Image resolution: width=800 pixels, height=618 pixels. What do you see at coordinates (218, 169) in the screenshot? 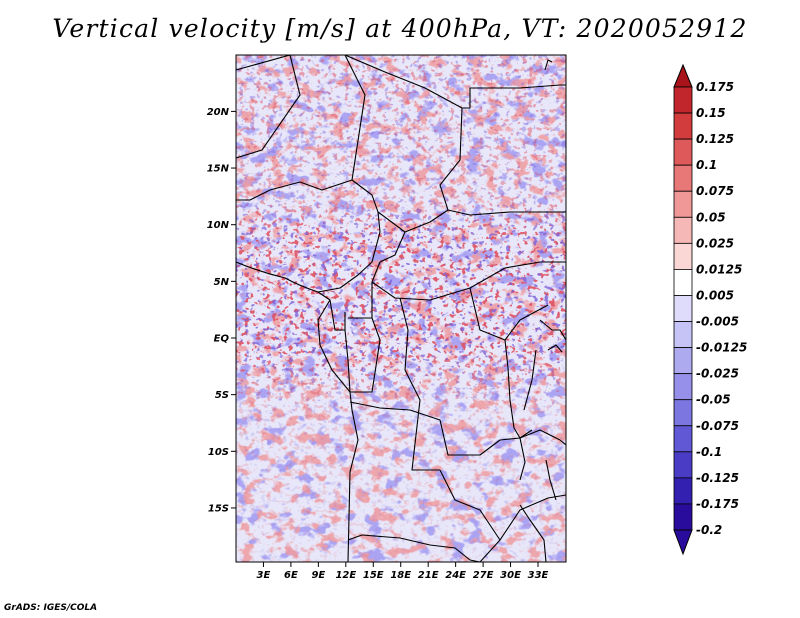
I see `y-tick-label: 15N` at bounding box center [218, 169].